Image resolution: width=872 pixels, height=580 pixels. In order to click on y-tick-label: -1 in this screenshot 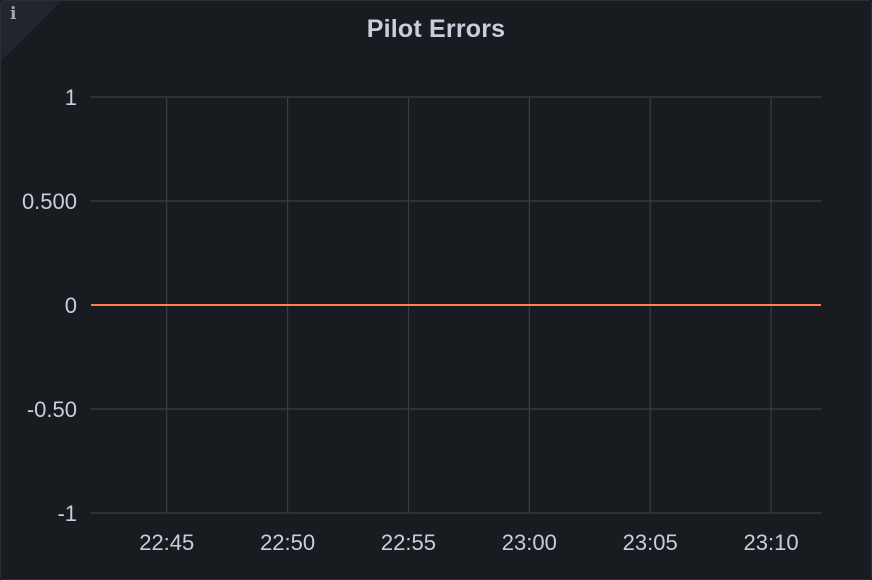, I will do `click(67, 513)`.